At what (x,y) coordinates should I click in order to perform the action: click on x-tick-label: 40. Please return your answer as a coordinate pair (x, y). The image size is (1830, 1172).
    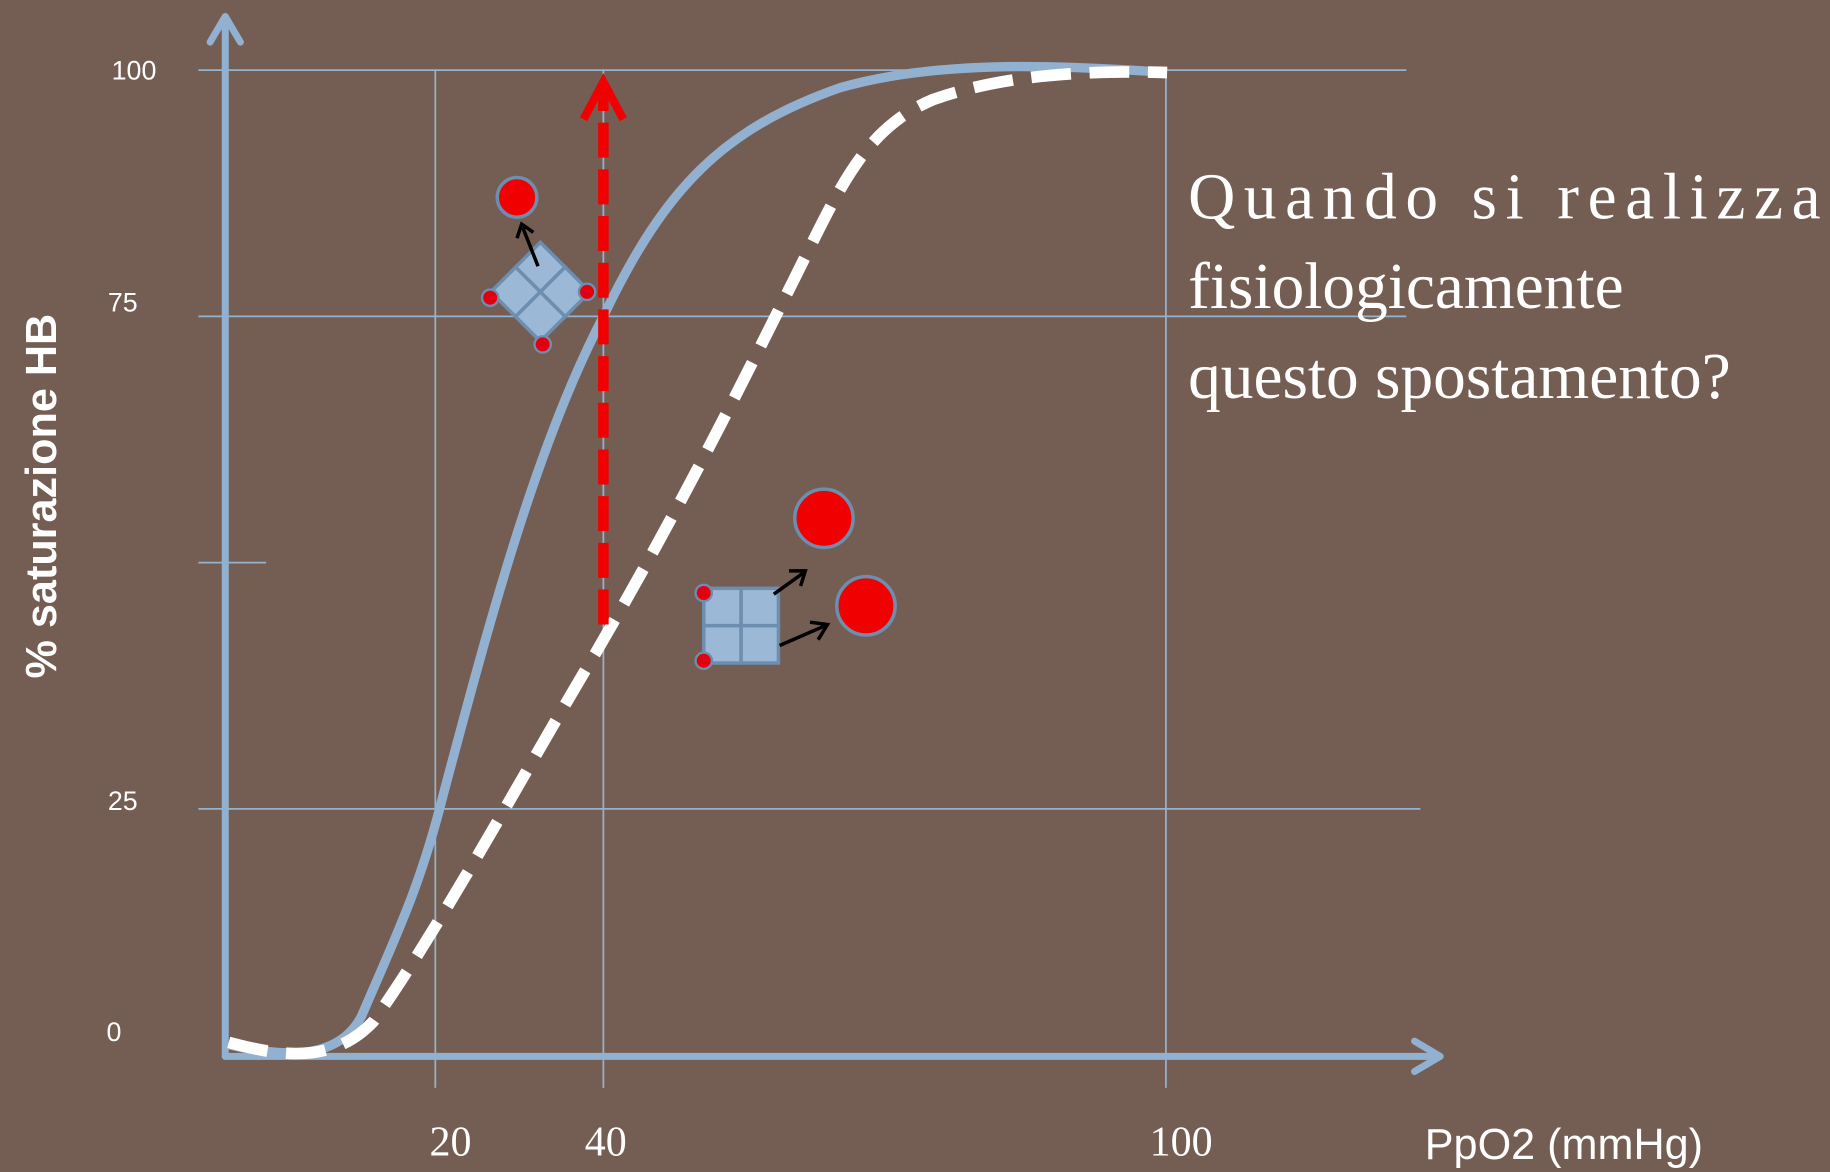
    Looking at the image, I should click on (606, 1143).